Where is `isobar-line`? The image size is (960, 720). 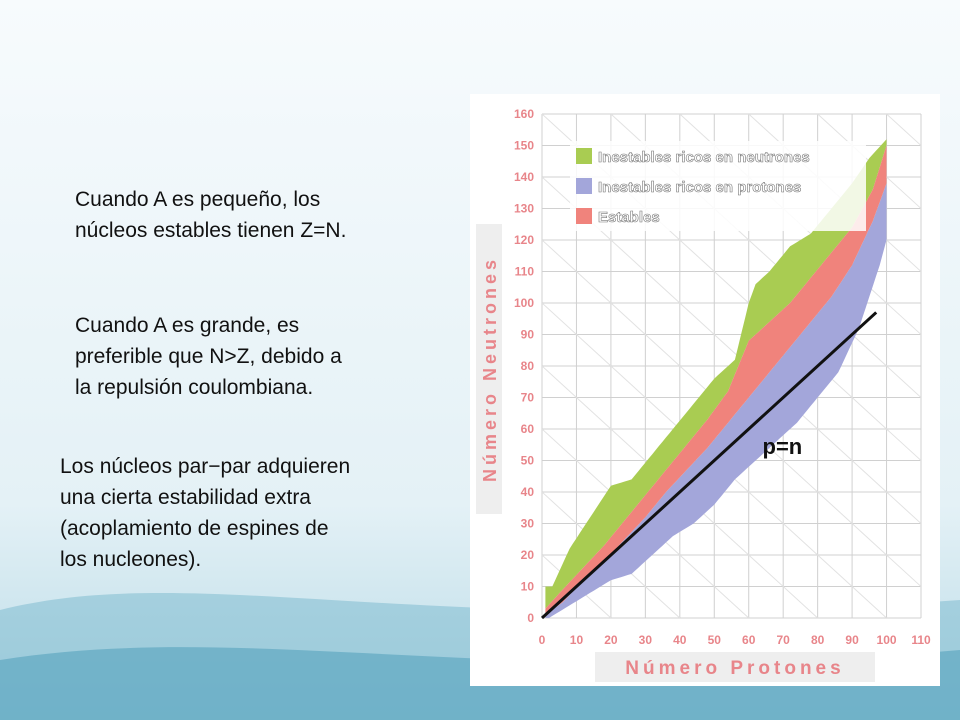
isobar-line is located at coordinates (800, 225).